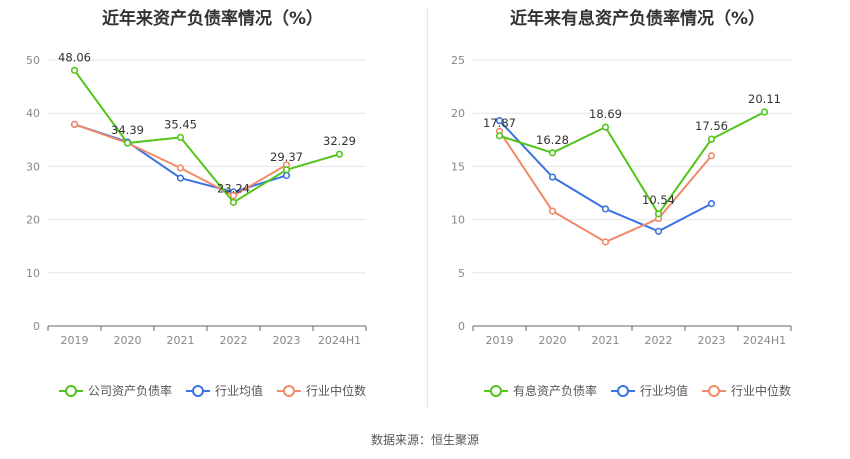 The height and width of the screenshot is (459, 850). I want to click on legend-item: 有息资产负债率, so click(540, 390).